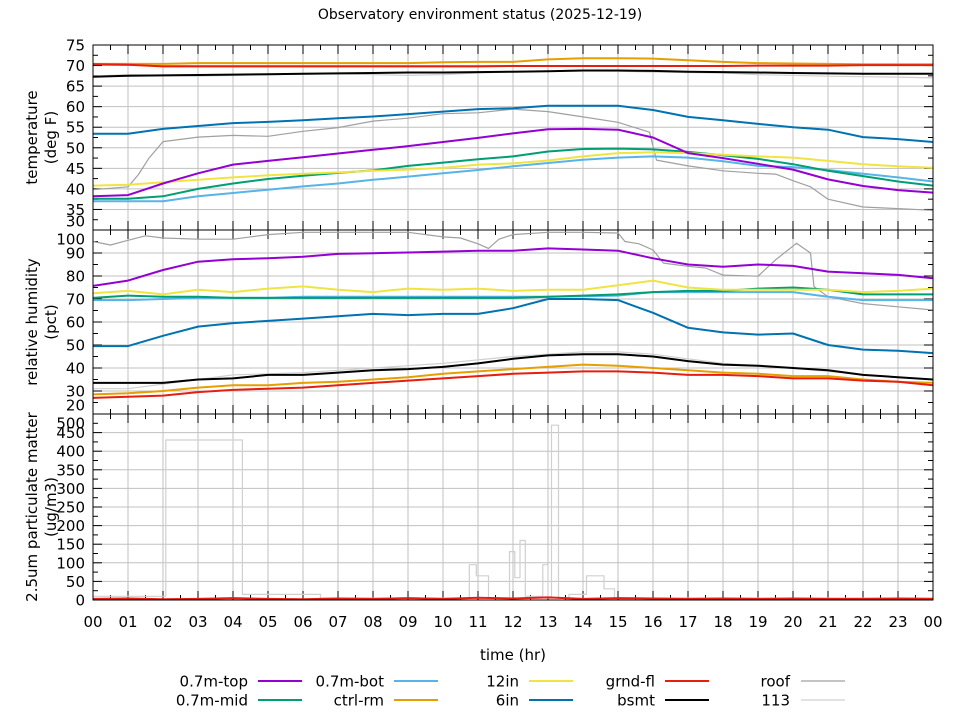  I want to click on y-tick-label: 45, so click(75, 169).